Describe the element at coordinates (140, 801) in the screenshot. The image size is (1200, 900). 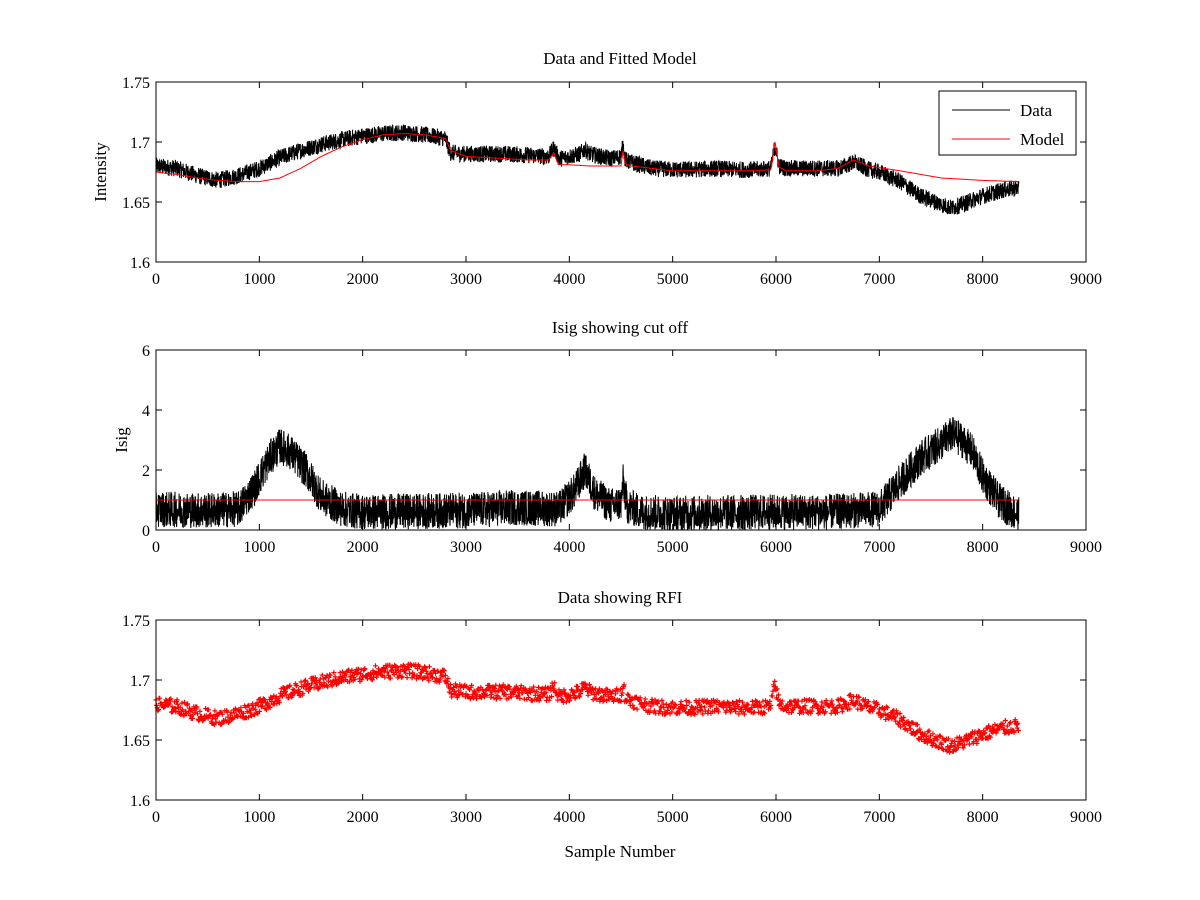
I see `rfi-y-tick-label: 1.6` at that location.